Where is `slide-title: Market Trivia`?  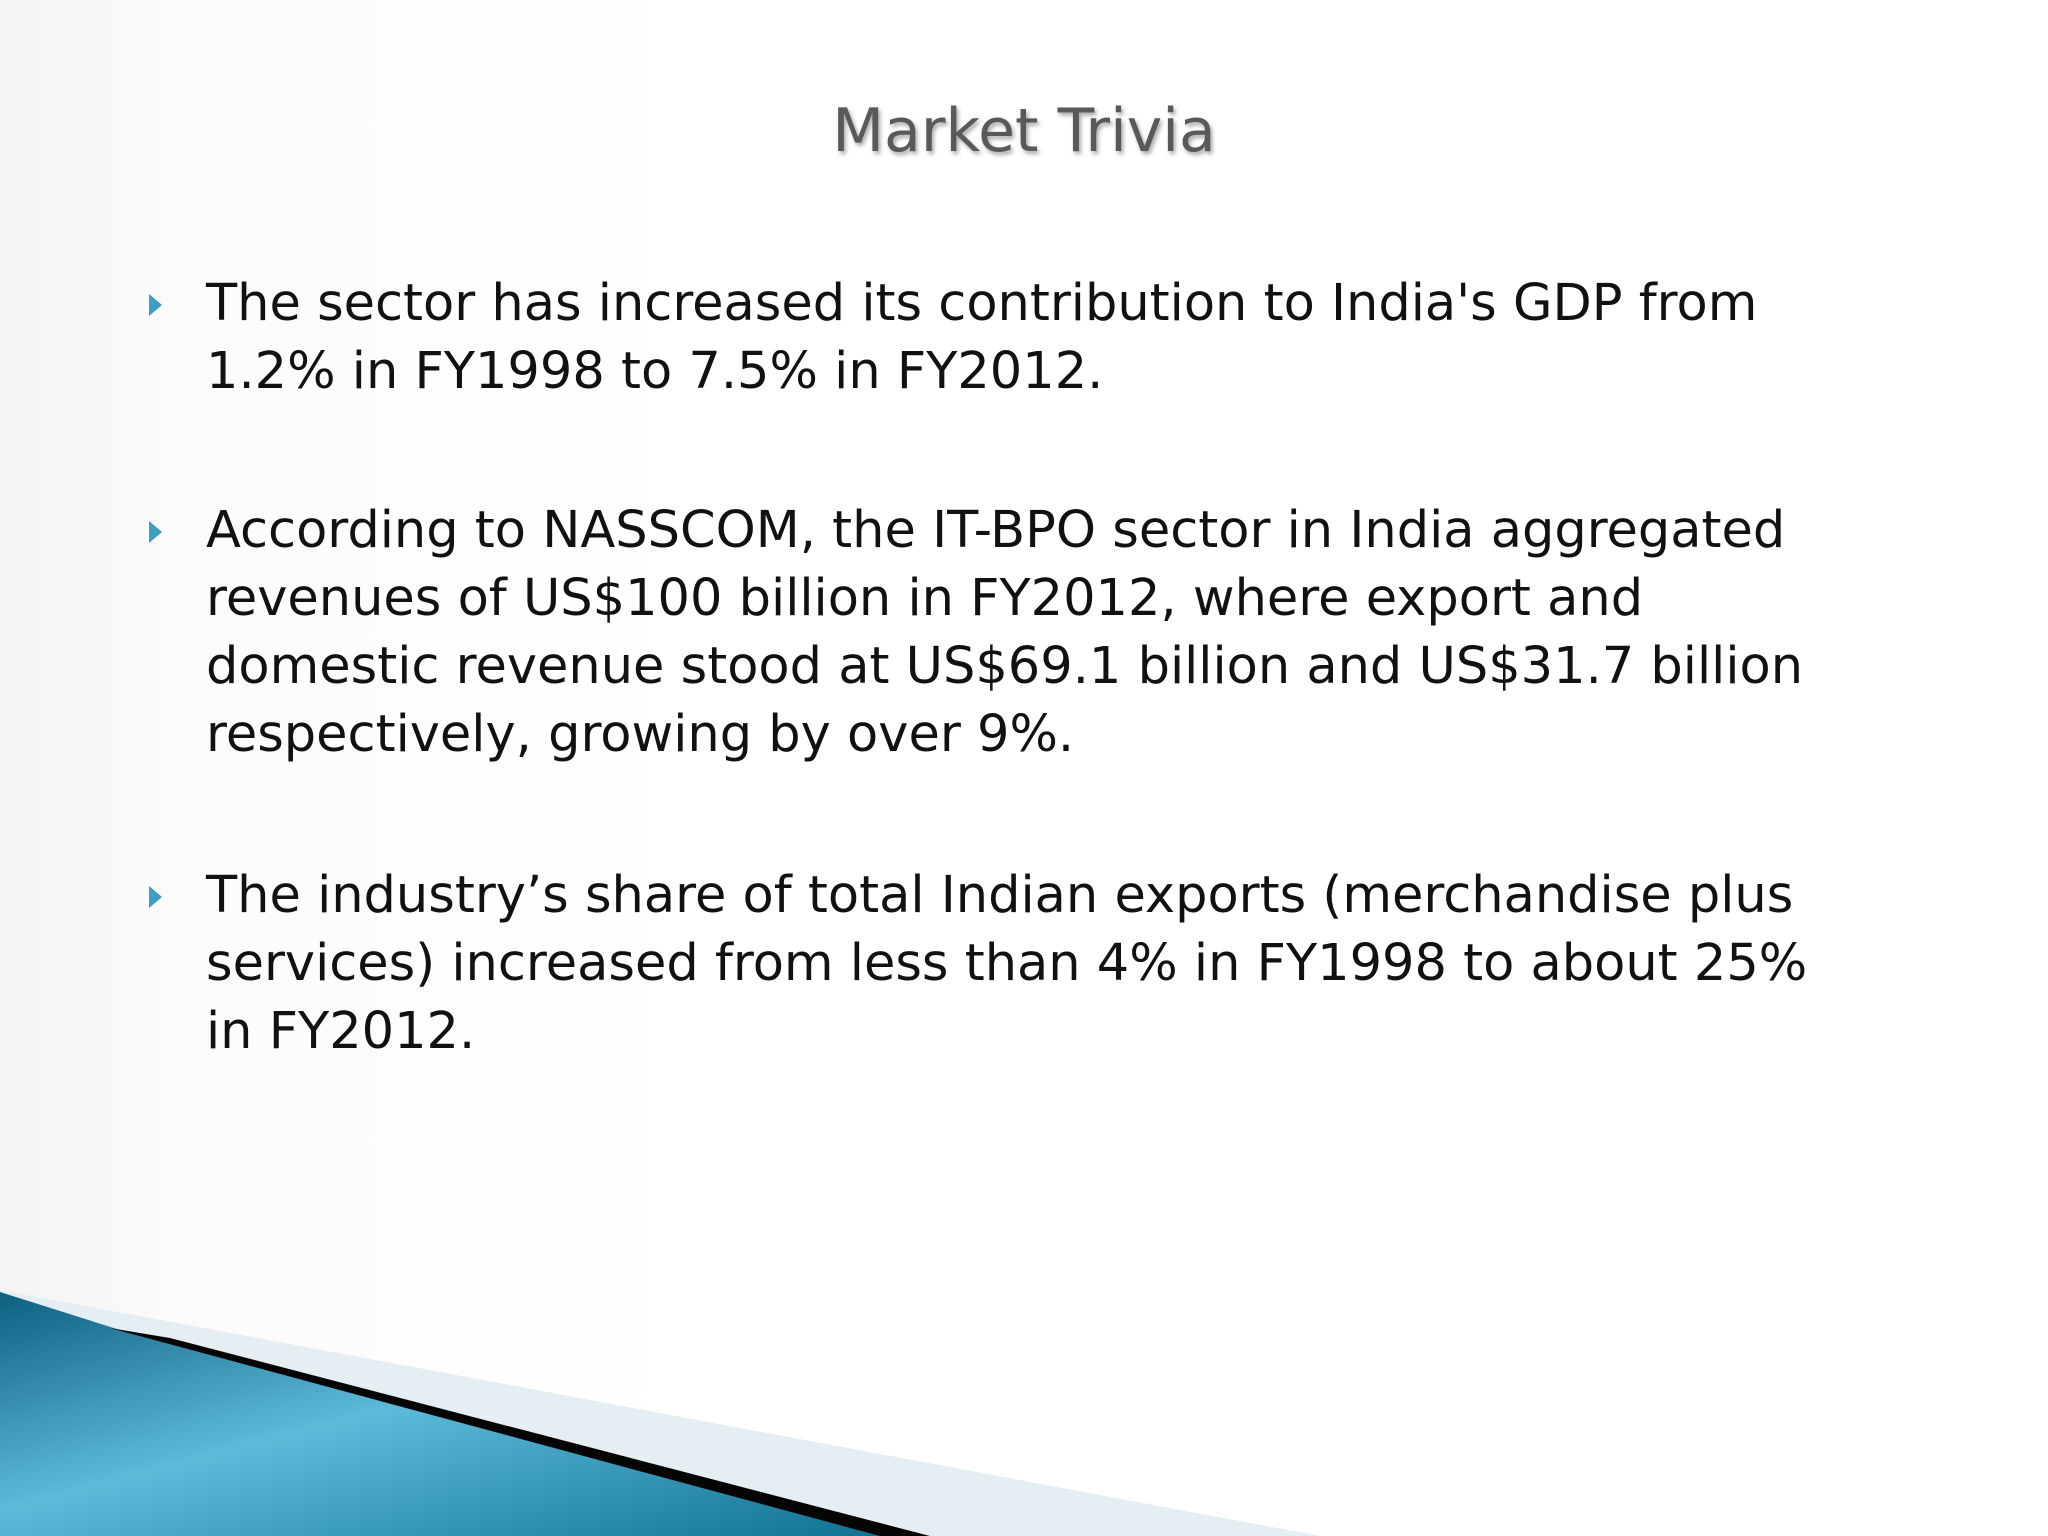
slide-title: Market Trivia is located at coordinates (1024, 131).